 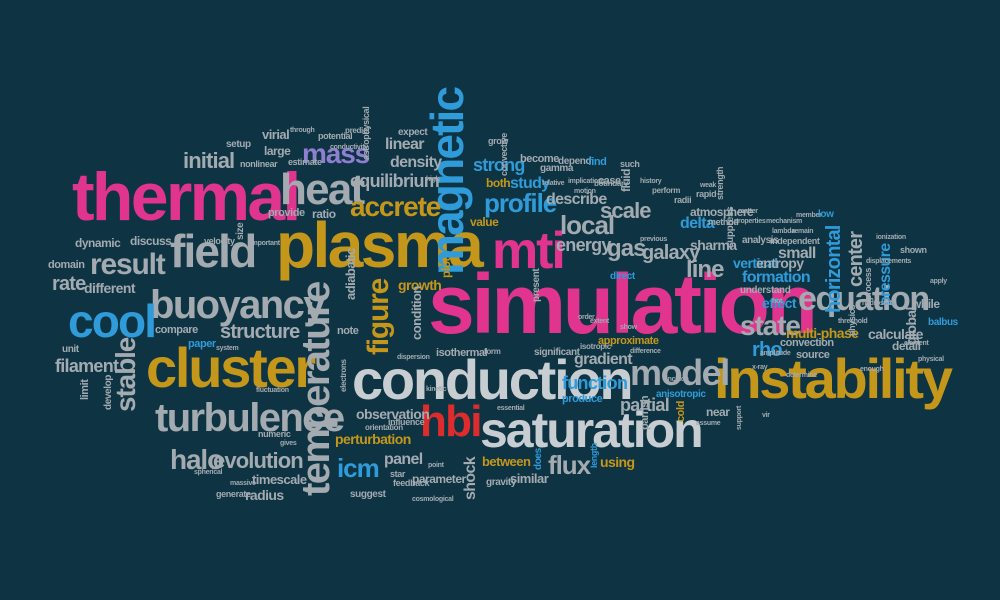 I want to click on word-star: star, so click(x=398, y=474).